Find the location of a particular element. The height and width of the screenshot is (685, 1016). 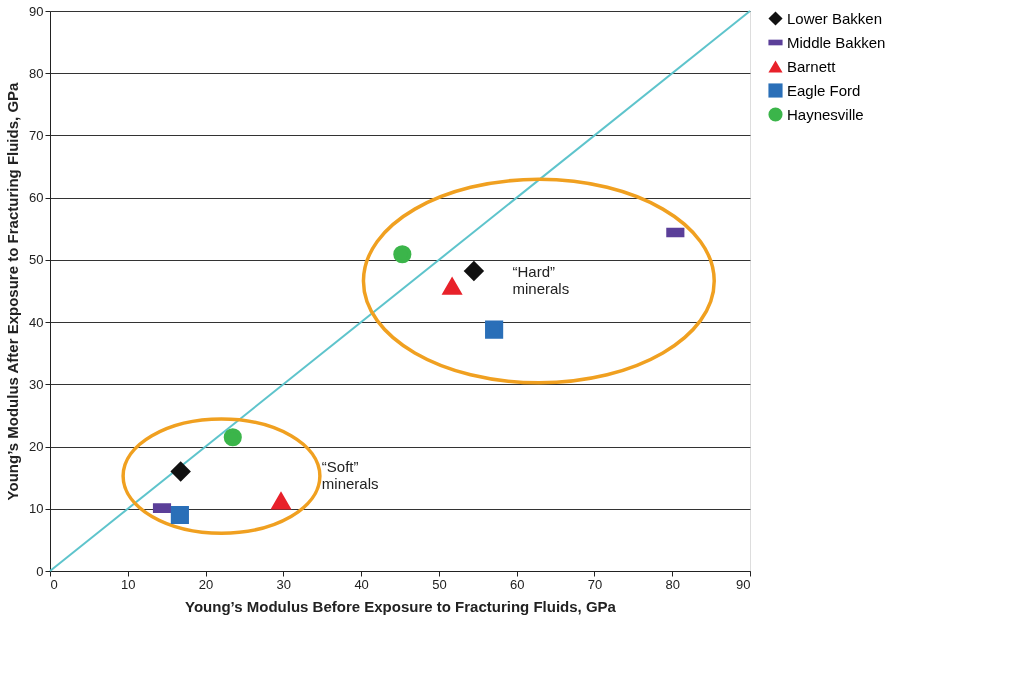

legend-label: Barnett is located at coordinates (812, 66).